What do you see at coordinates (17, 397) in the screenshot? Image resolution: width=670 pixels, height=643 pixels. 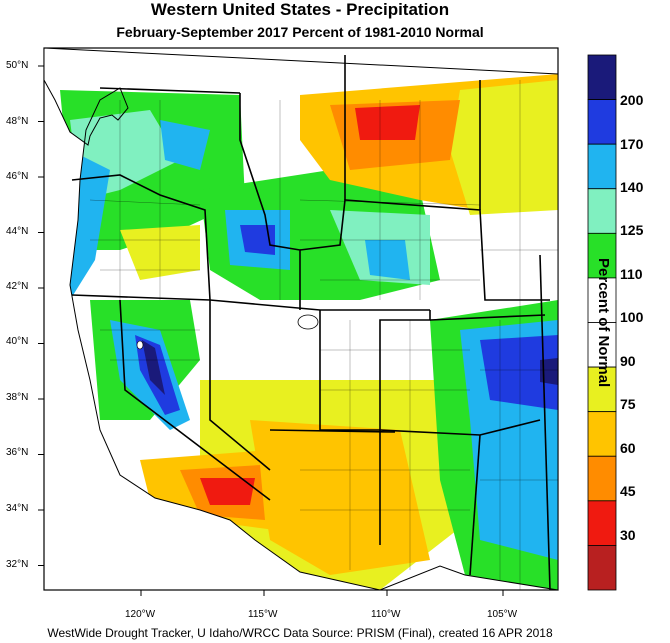 I see `lat-label-38: 38°N` at bounding box center [17, 397].